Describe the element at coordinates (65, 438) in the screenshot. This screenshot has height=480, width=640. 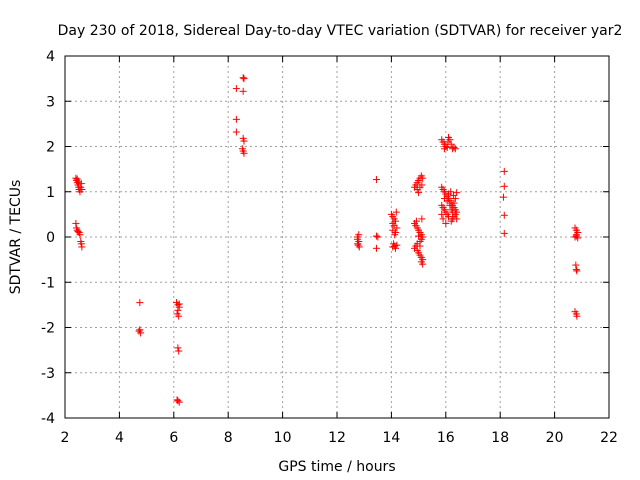
I see `x-tick-label: 2` at that location.